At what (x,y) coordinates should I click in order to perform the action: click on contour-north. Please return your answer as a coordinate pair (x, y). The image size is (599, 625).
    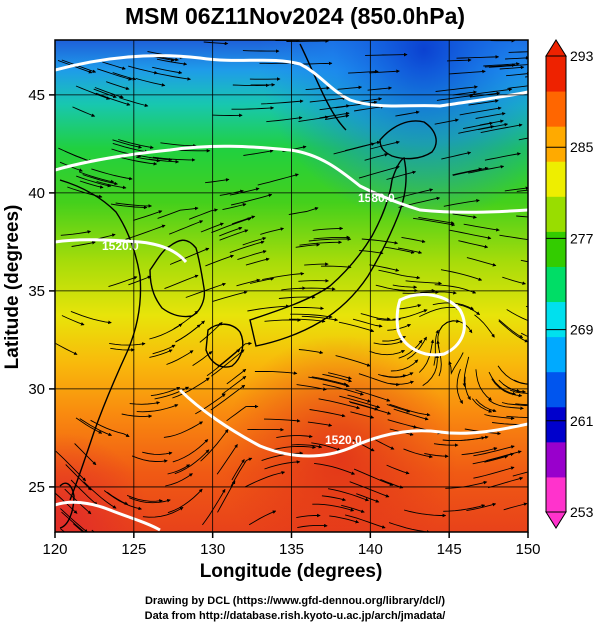
    Looking at the image, I should click on (291, 81).